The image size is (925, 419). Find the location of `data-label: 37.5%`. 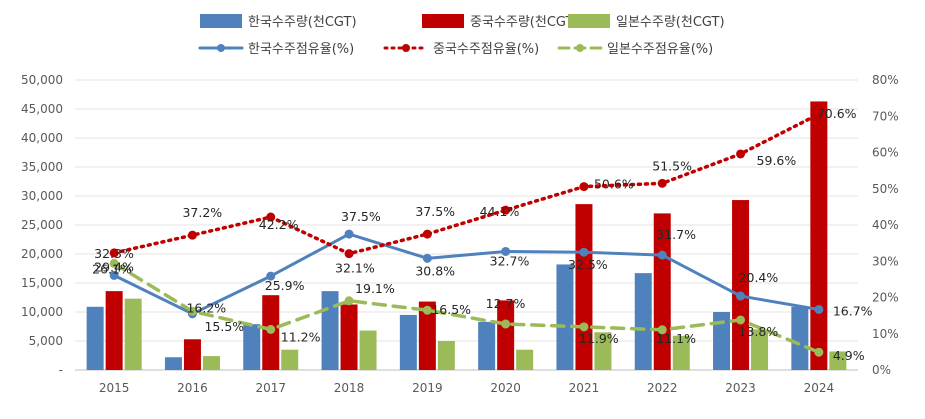

data-label: 37.5% is located at coordinates (435, 211).